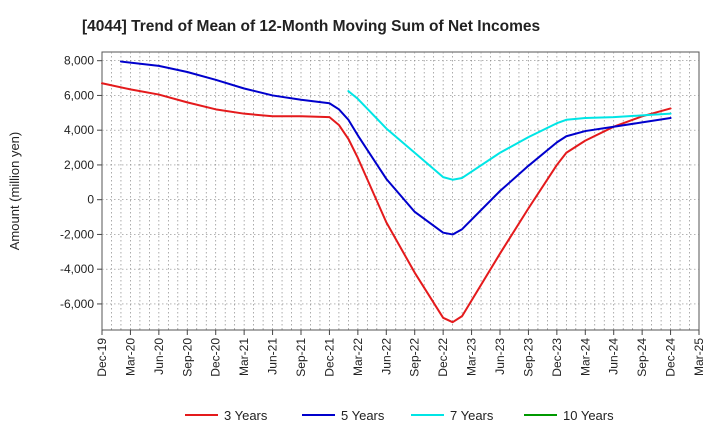 The width and height of the screenshot is (720, 440). I want to click on x-tick-label: Dec-23, so click(557, 357).